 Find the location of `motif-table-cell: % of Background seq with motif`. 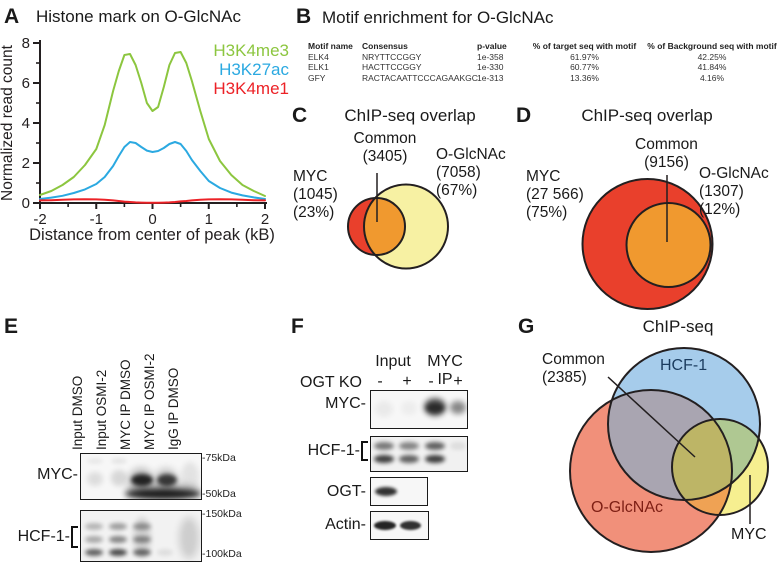

motif-table-cell: % of Background seq with motif is located at coordinates (712, 46).